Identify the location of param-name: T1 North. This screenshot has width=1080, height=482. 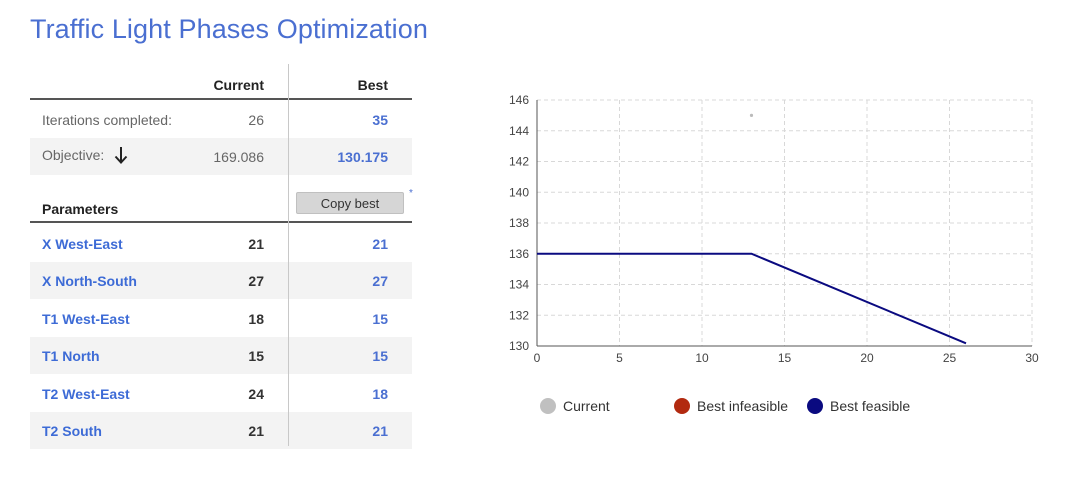
(71, 355).